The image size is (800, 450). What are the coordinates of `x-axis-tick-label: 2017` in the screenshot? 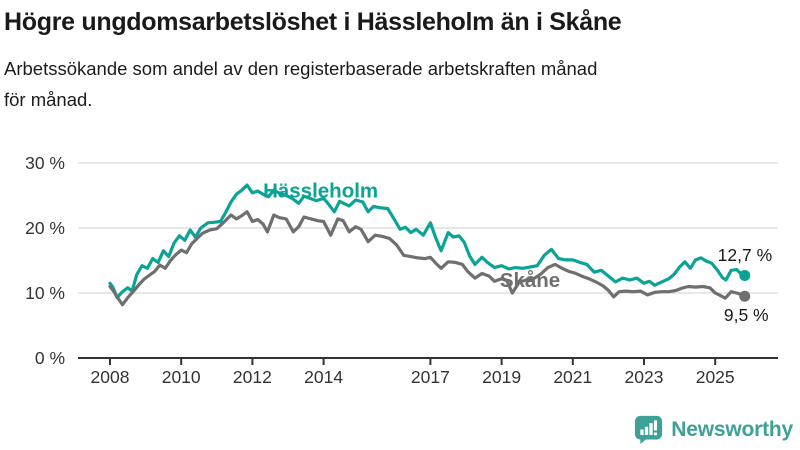 It's located at (430, 377).